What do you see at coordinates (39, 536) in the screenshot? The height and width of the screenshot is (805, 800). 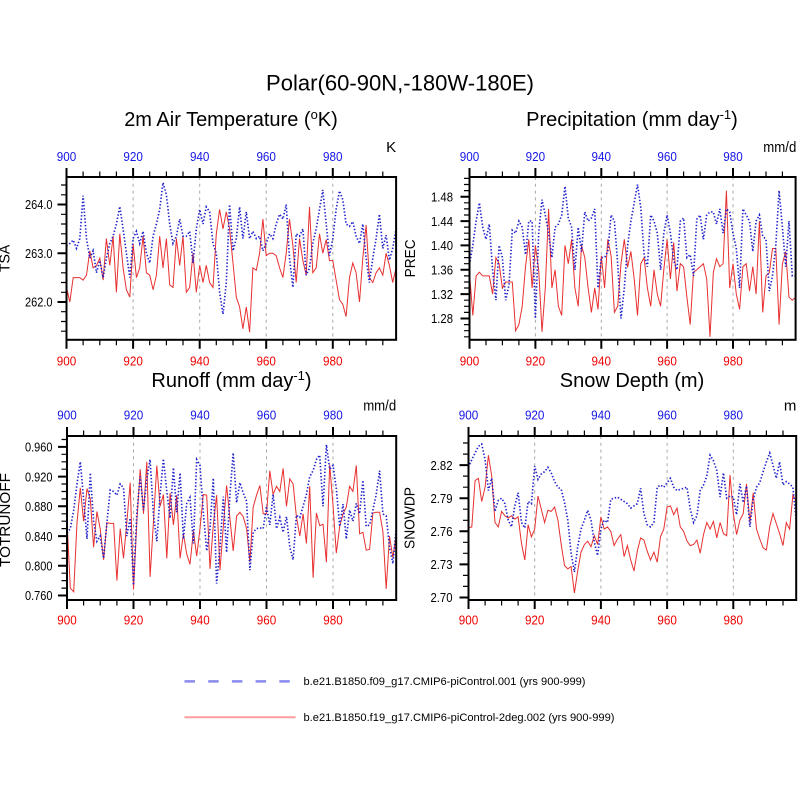 I see `svg-text: 0.840` at bounding box center [39, 536].